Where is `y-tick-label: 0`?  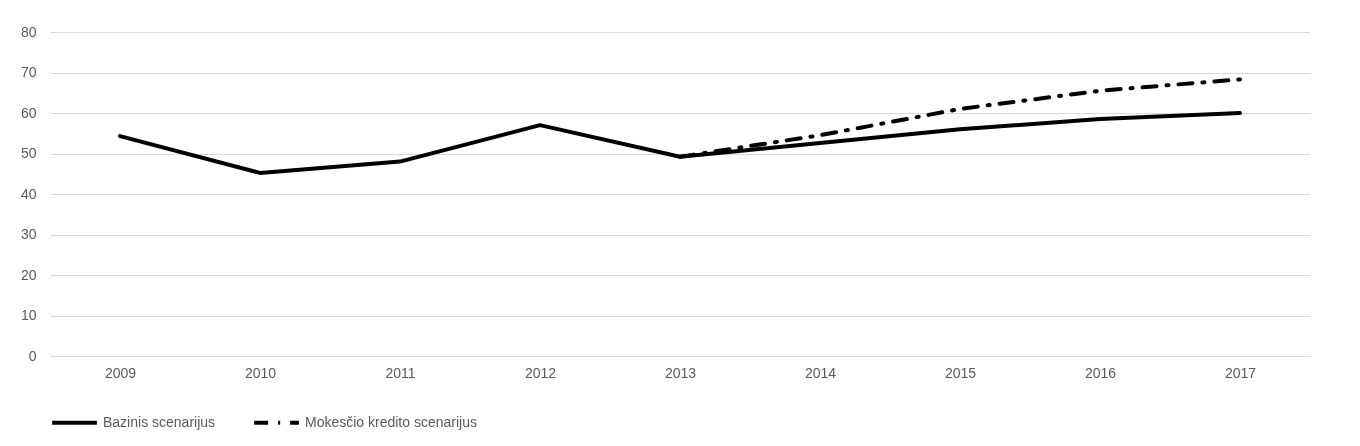 y-tick-label: 0 is located at coordinates (32, 355).